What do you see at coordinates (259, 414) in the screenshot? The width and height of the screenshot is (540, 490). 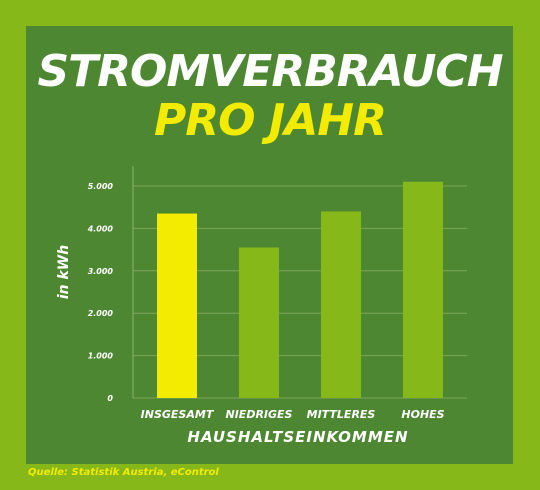 I see `x-tick-label: NIEDRIGES` at bounding box center [259, 414].